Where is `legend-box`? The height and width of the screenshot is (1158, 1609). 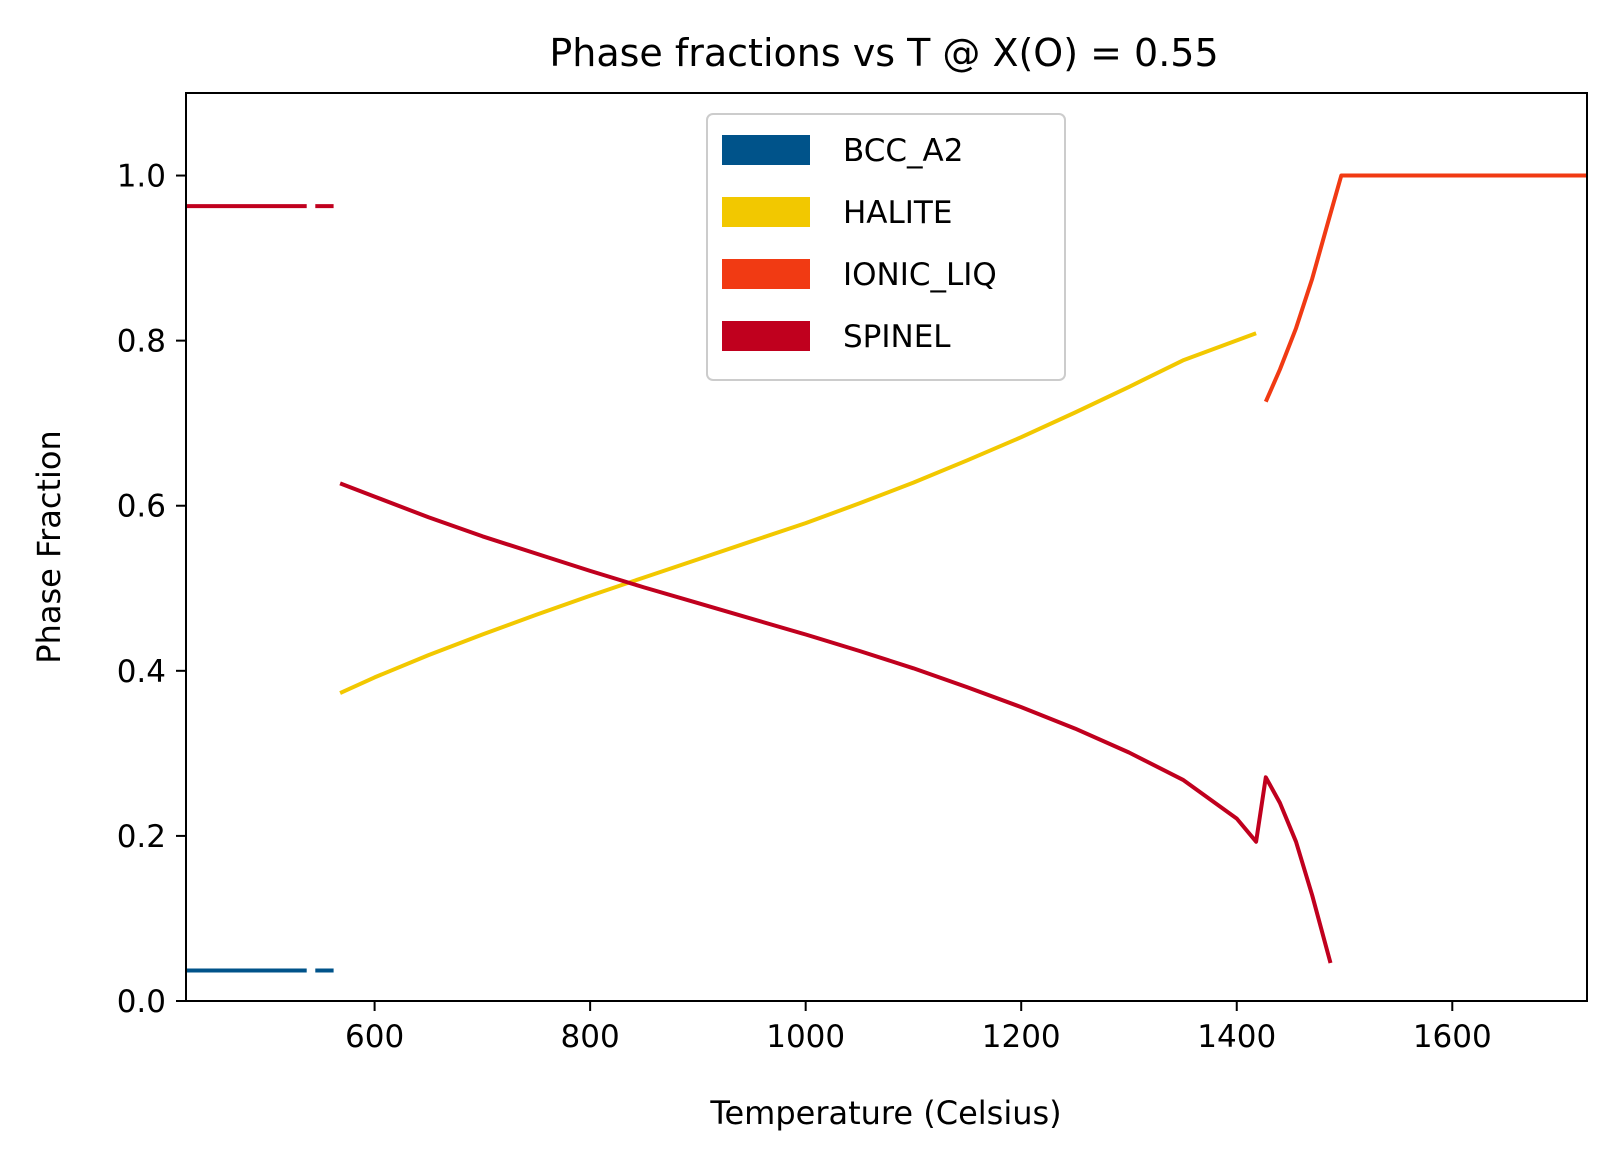 legend-box is located at coordinates (886, 247).